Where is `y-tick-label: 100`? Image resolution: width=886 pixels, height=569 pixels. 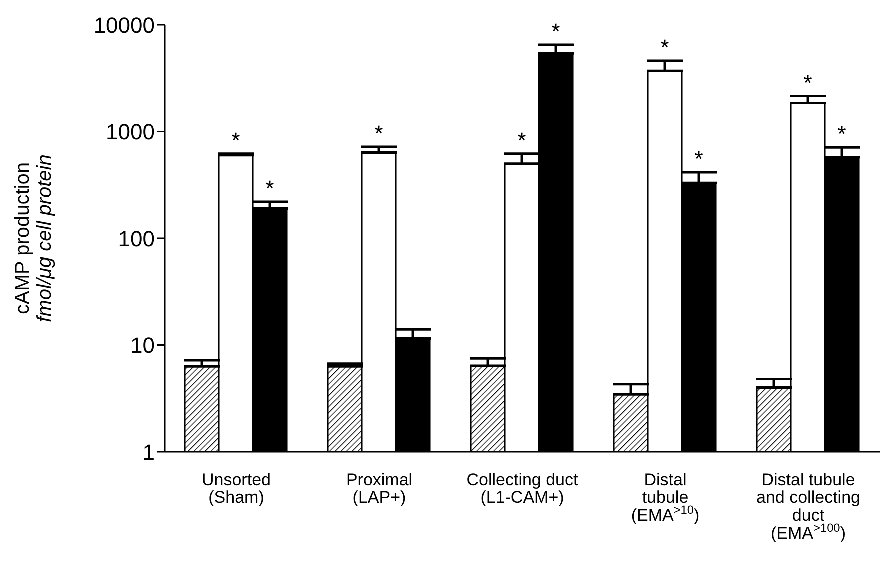 y-tick-label: 100 is located at coordinates (136, 239).